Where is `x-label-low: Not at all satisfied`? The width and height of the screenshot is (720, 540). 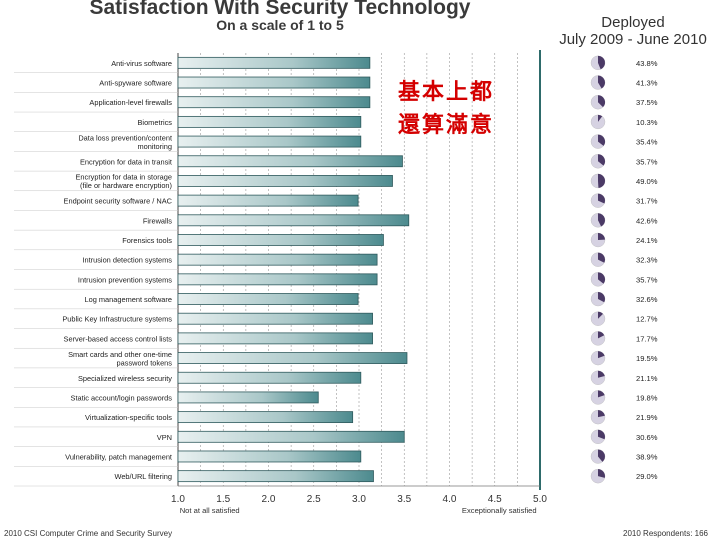 x-label-low: Not at all satisfied is located at coordinates (210, 510).